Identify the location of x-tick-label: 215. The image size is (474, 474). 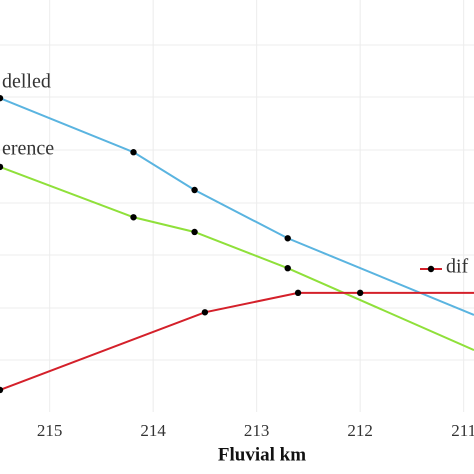
(50, 430).